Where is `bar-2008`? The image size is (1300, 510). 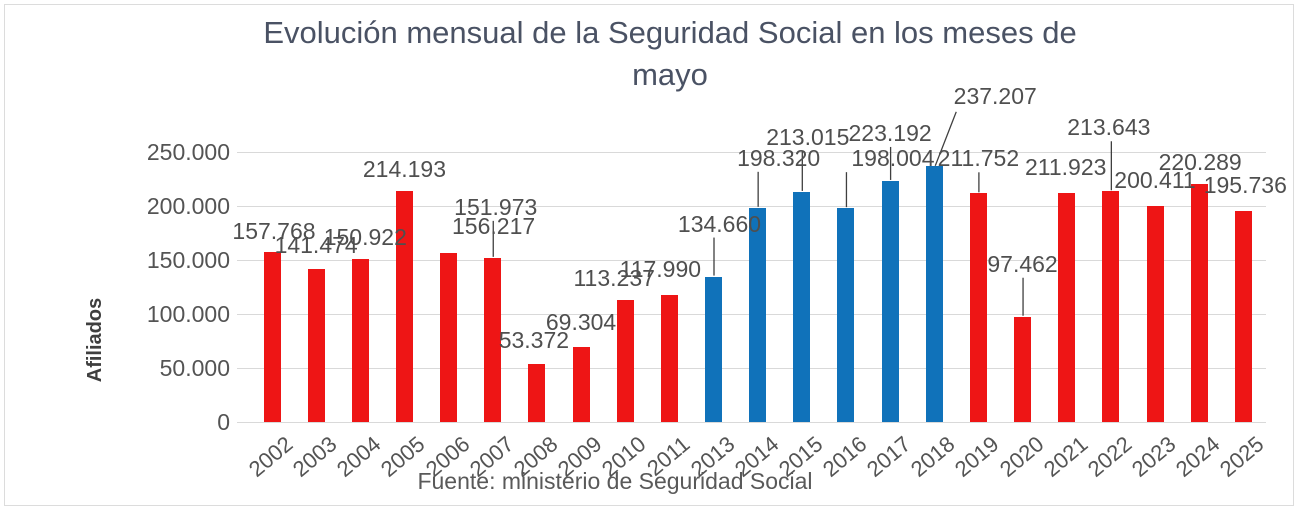
bar-2008 is located at coordinates (537, 393).